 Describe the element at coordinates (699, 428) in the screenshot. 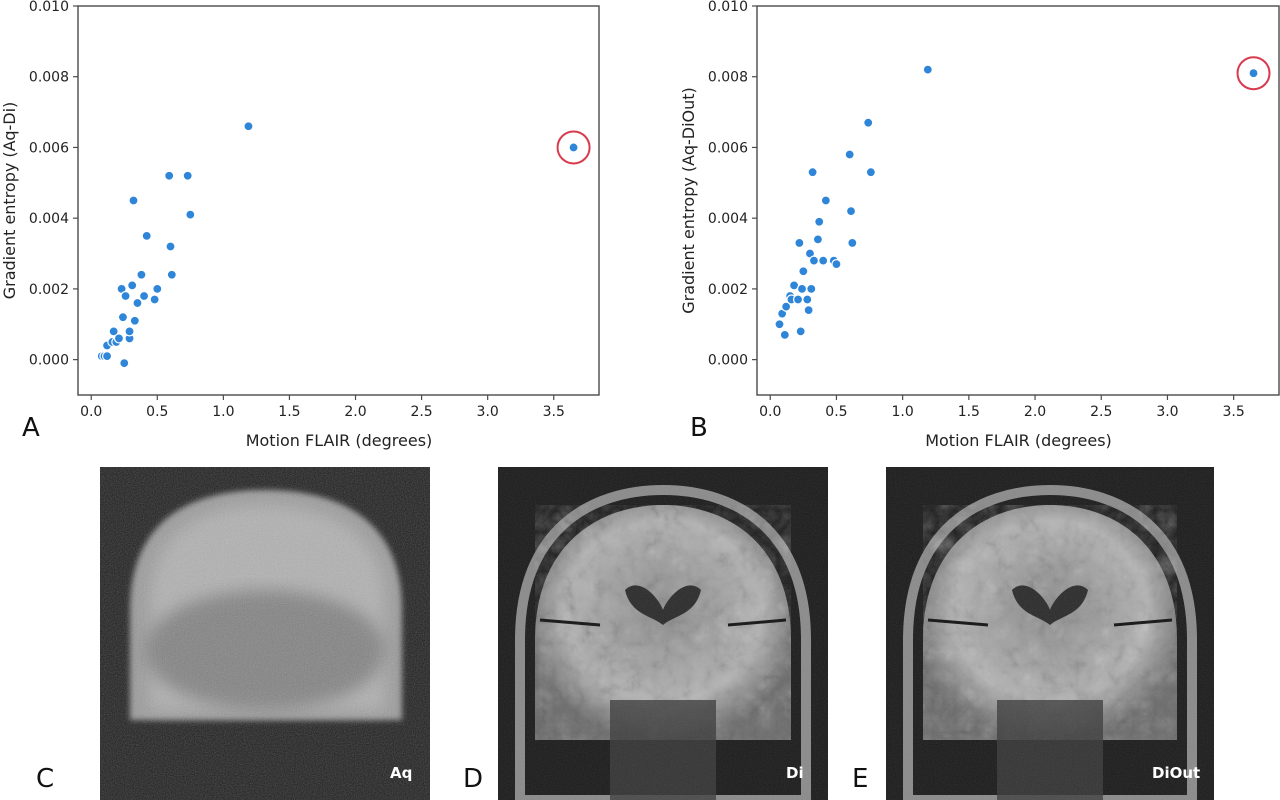

I see `panel-letter-b: B` at that location.